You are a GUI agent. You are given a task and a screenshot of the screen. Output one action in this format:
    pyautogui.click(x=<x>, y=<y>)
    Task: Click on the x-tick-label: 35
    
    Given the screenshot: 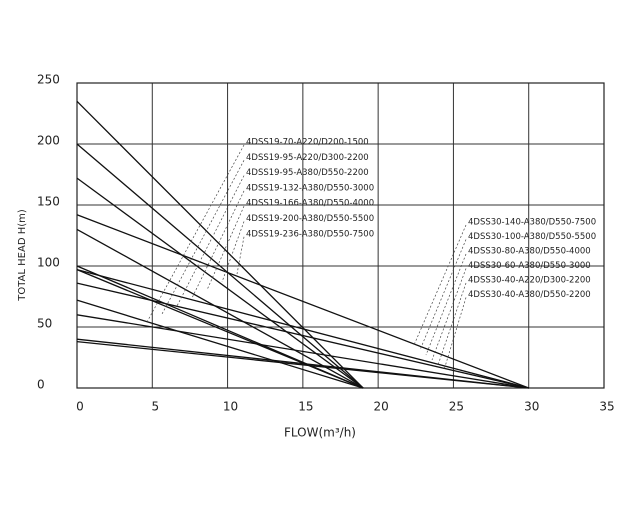 What is the action you would take?
    pyautogui.click(x=606, y=407)
    